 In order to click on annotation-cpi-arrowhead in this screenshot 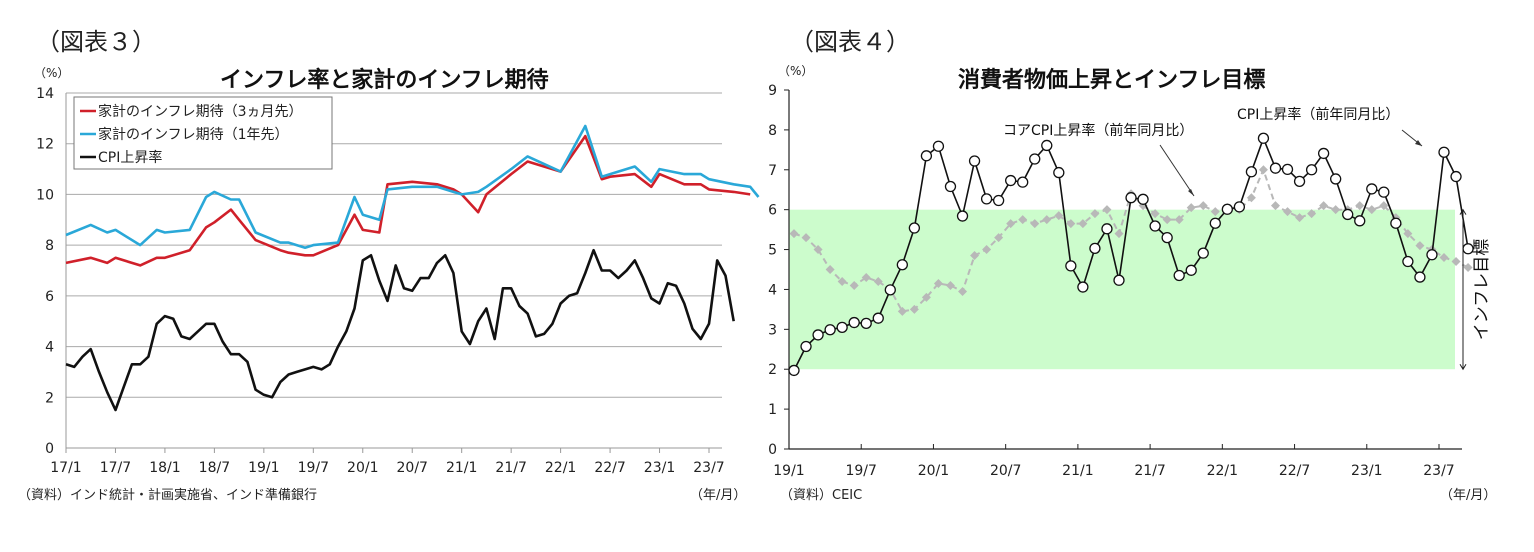, I will do `click(1418, 143)`.